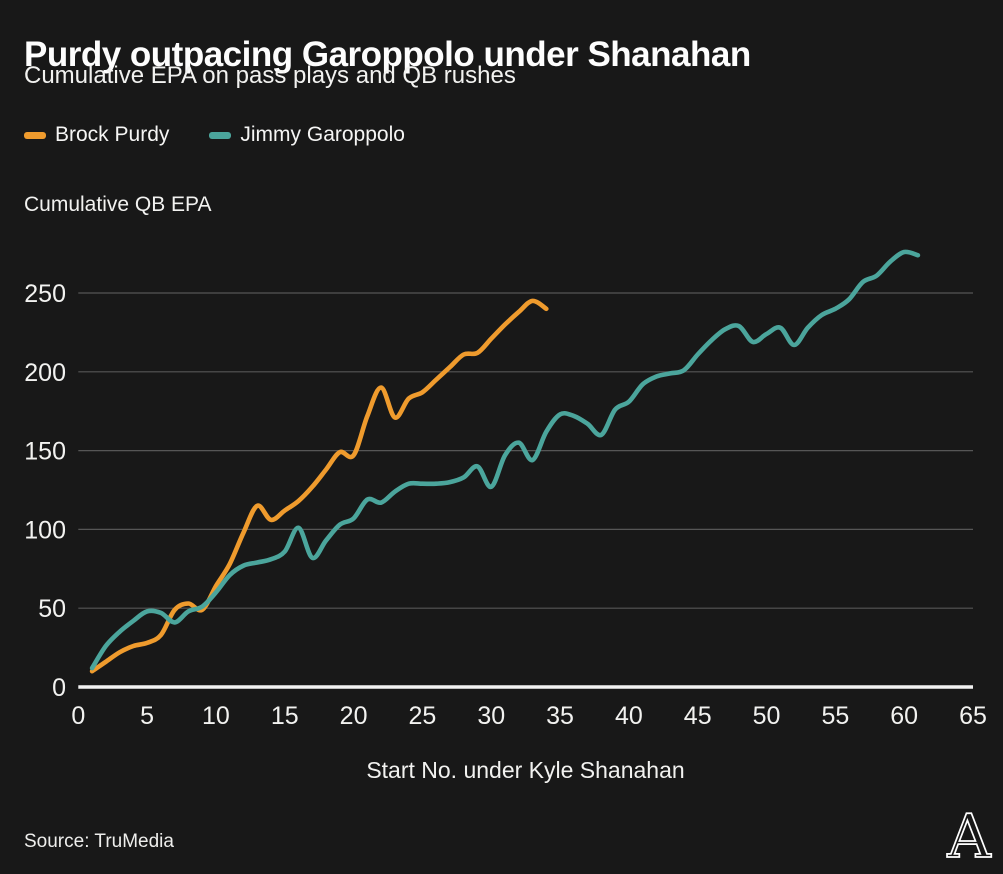 This screenshot has height=874, width=1003. I want to click on x-tick-label-60: 60, so click(904, 716).